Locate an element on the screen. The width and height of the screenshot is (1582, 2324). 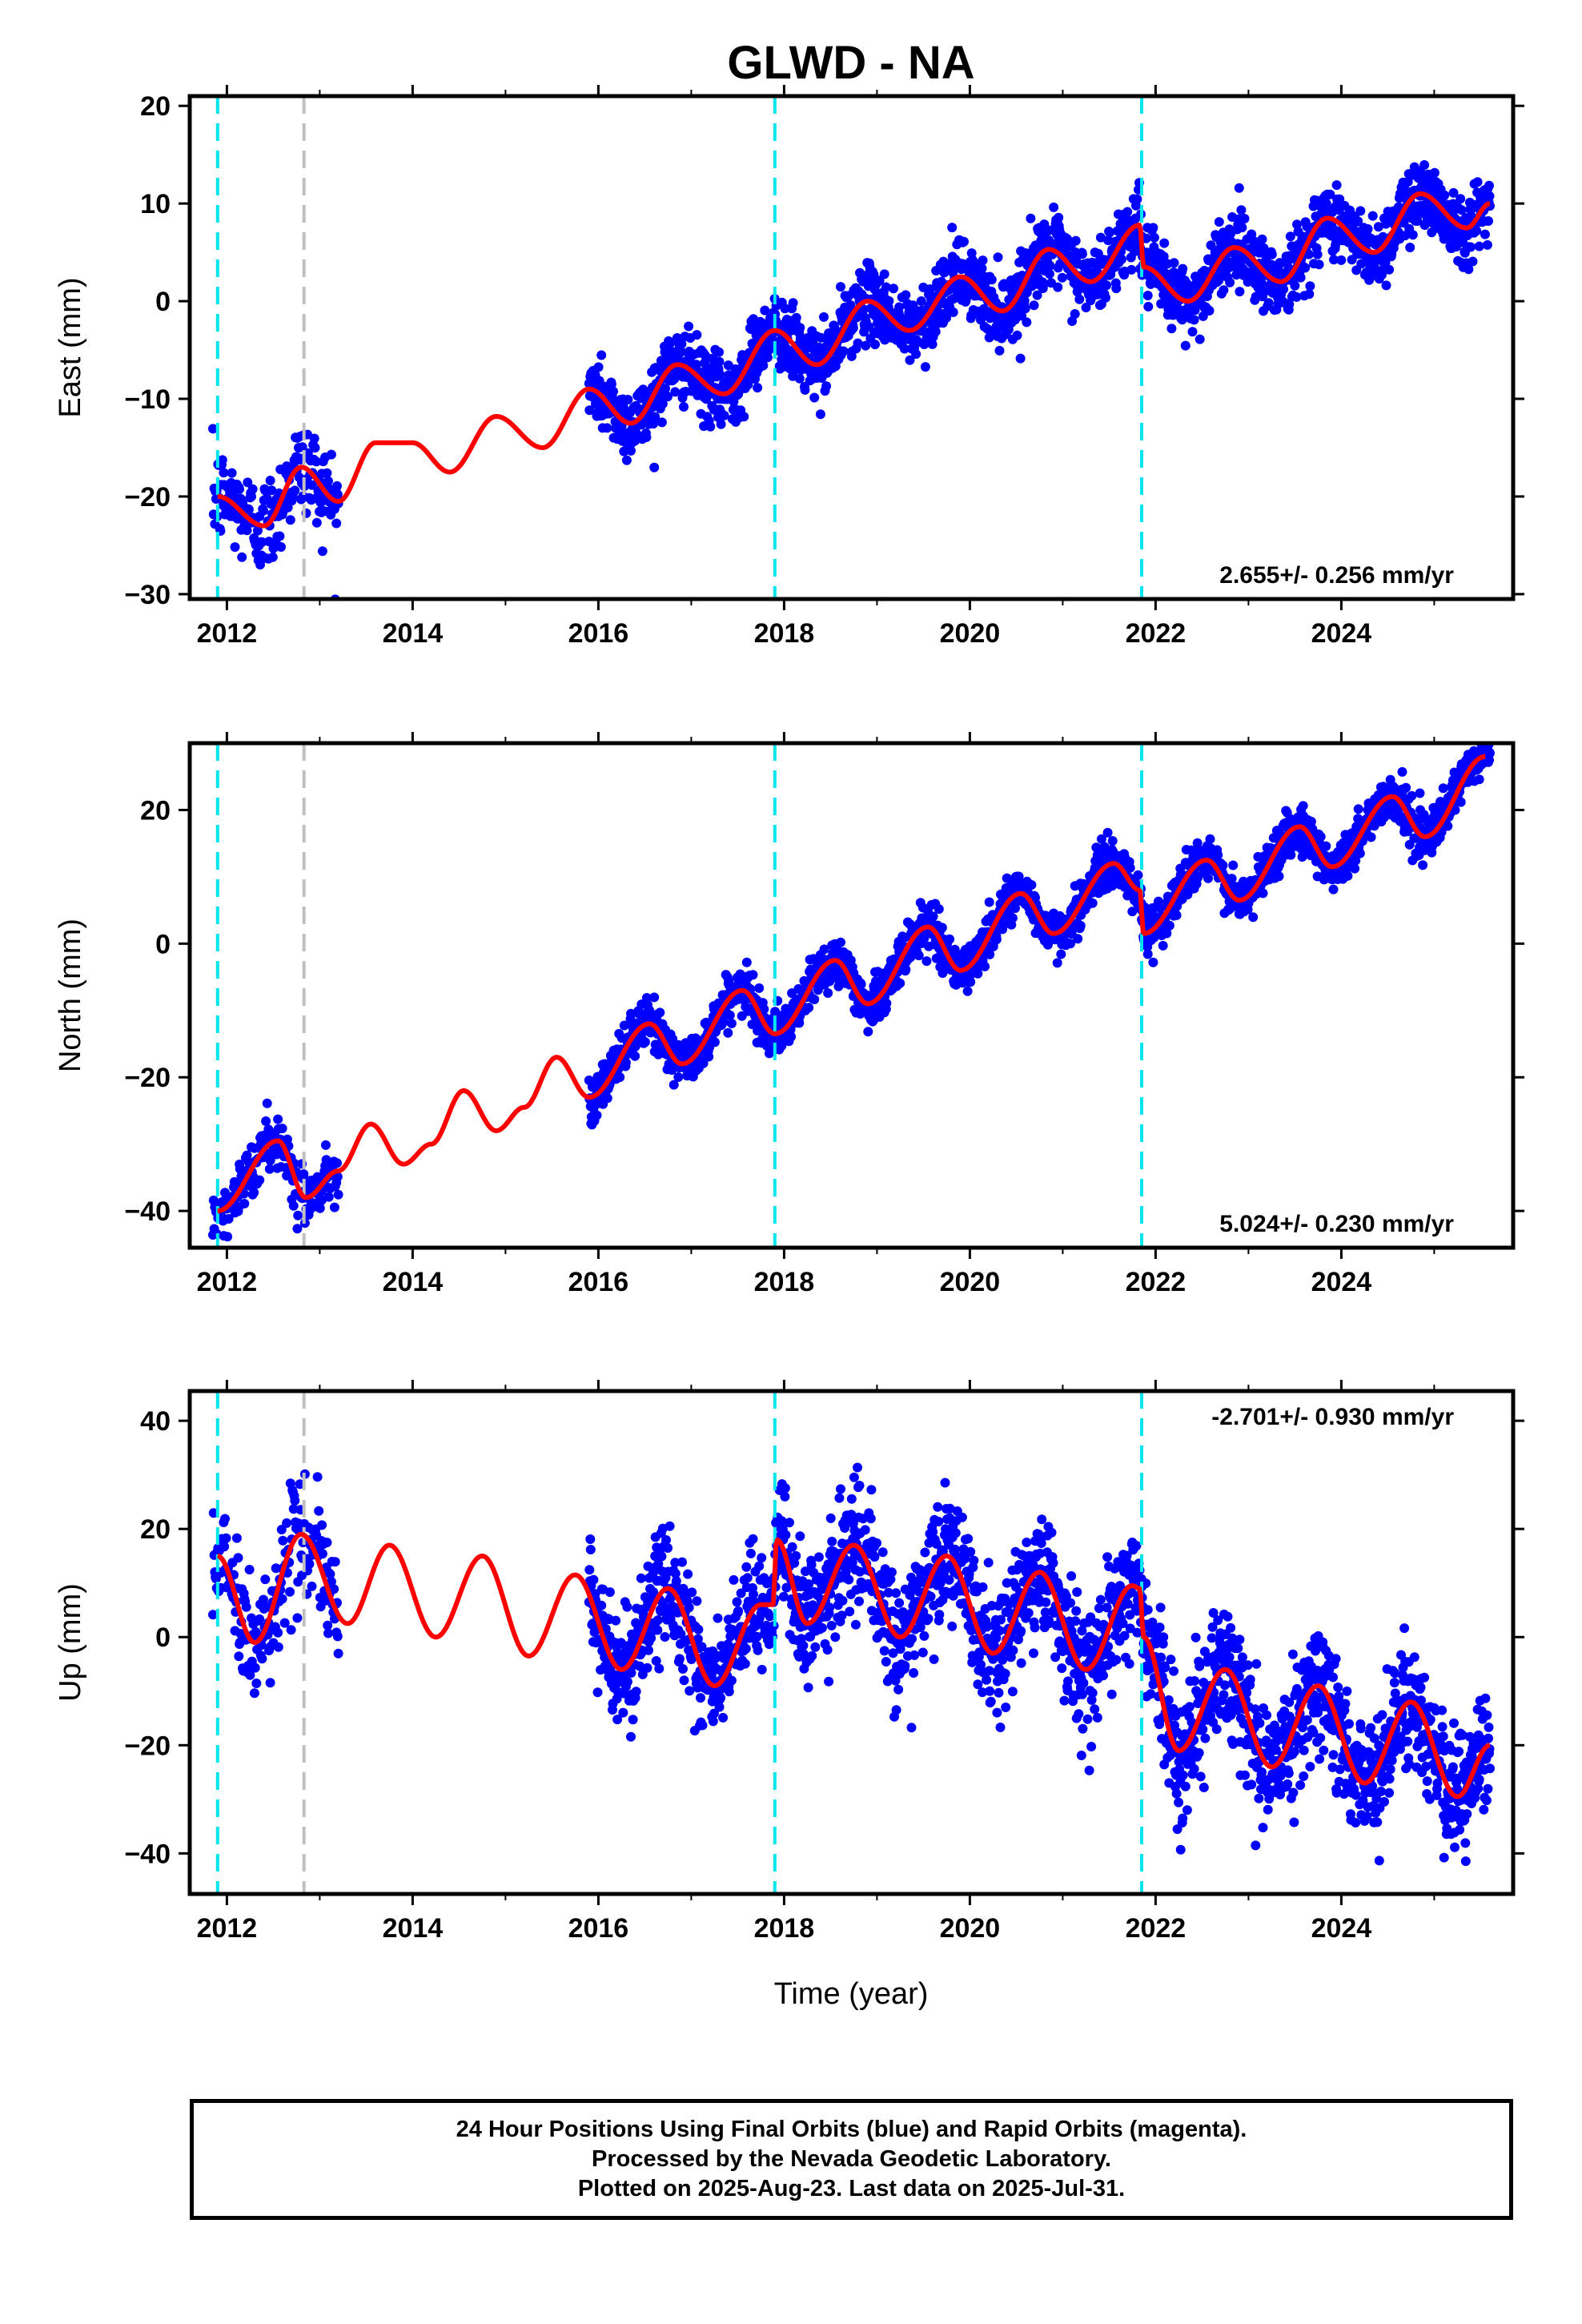
x-tick-label: 2024 is located at coordinates (1341, 1282).